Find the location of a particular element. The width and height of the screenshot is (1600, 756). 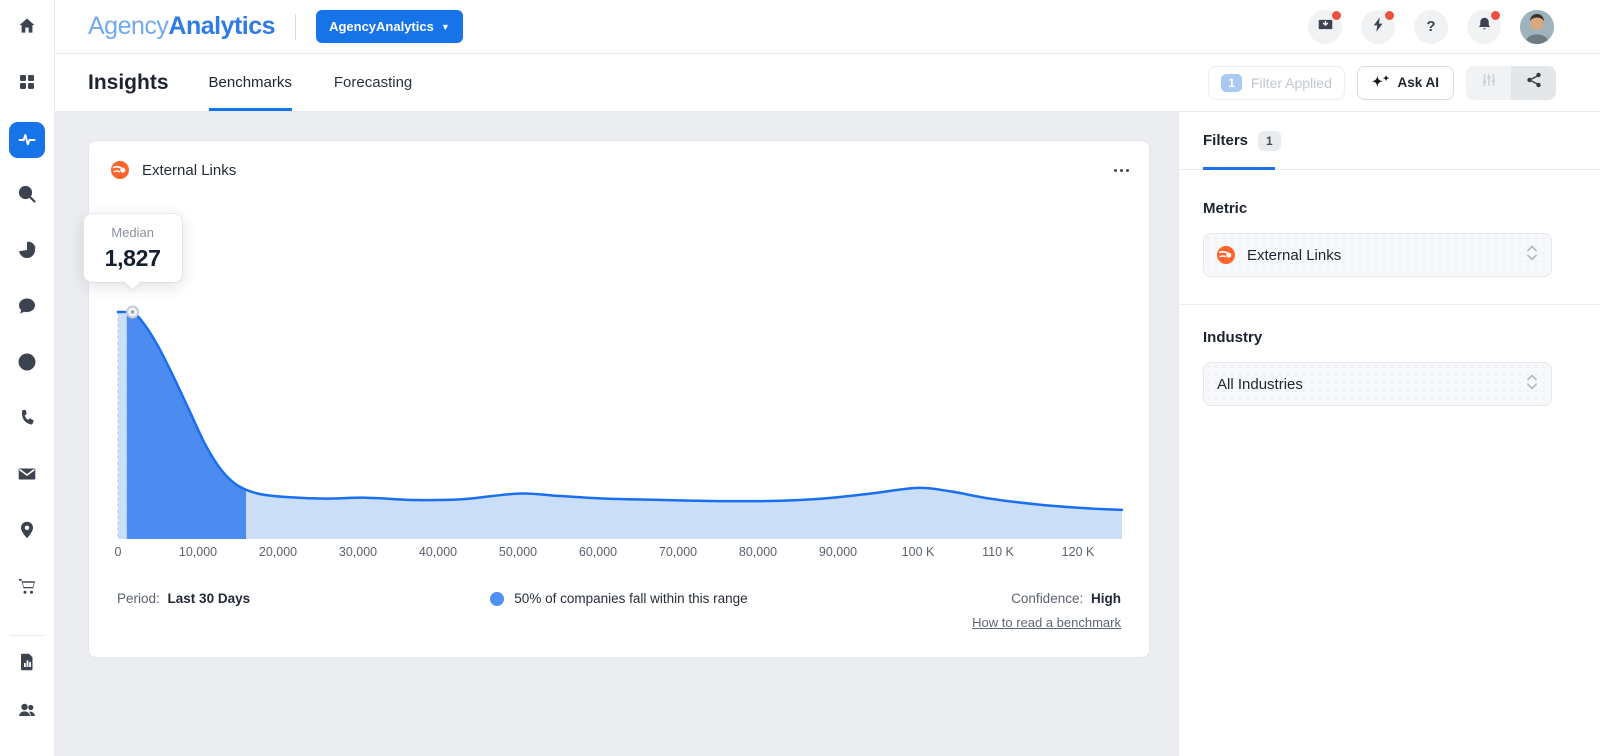

confidence-label: Confidence: is located at coordinates (1047, 598).